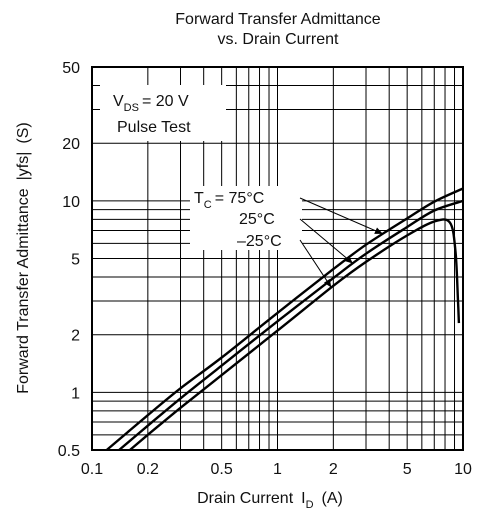 The height and width of the screenshot is (517, 480). Describe the element at coordinates (71, 144) in the screenshot. I see `y-tick-label: 20` at that location.